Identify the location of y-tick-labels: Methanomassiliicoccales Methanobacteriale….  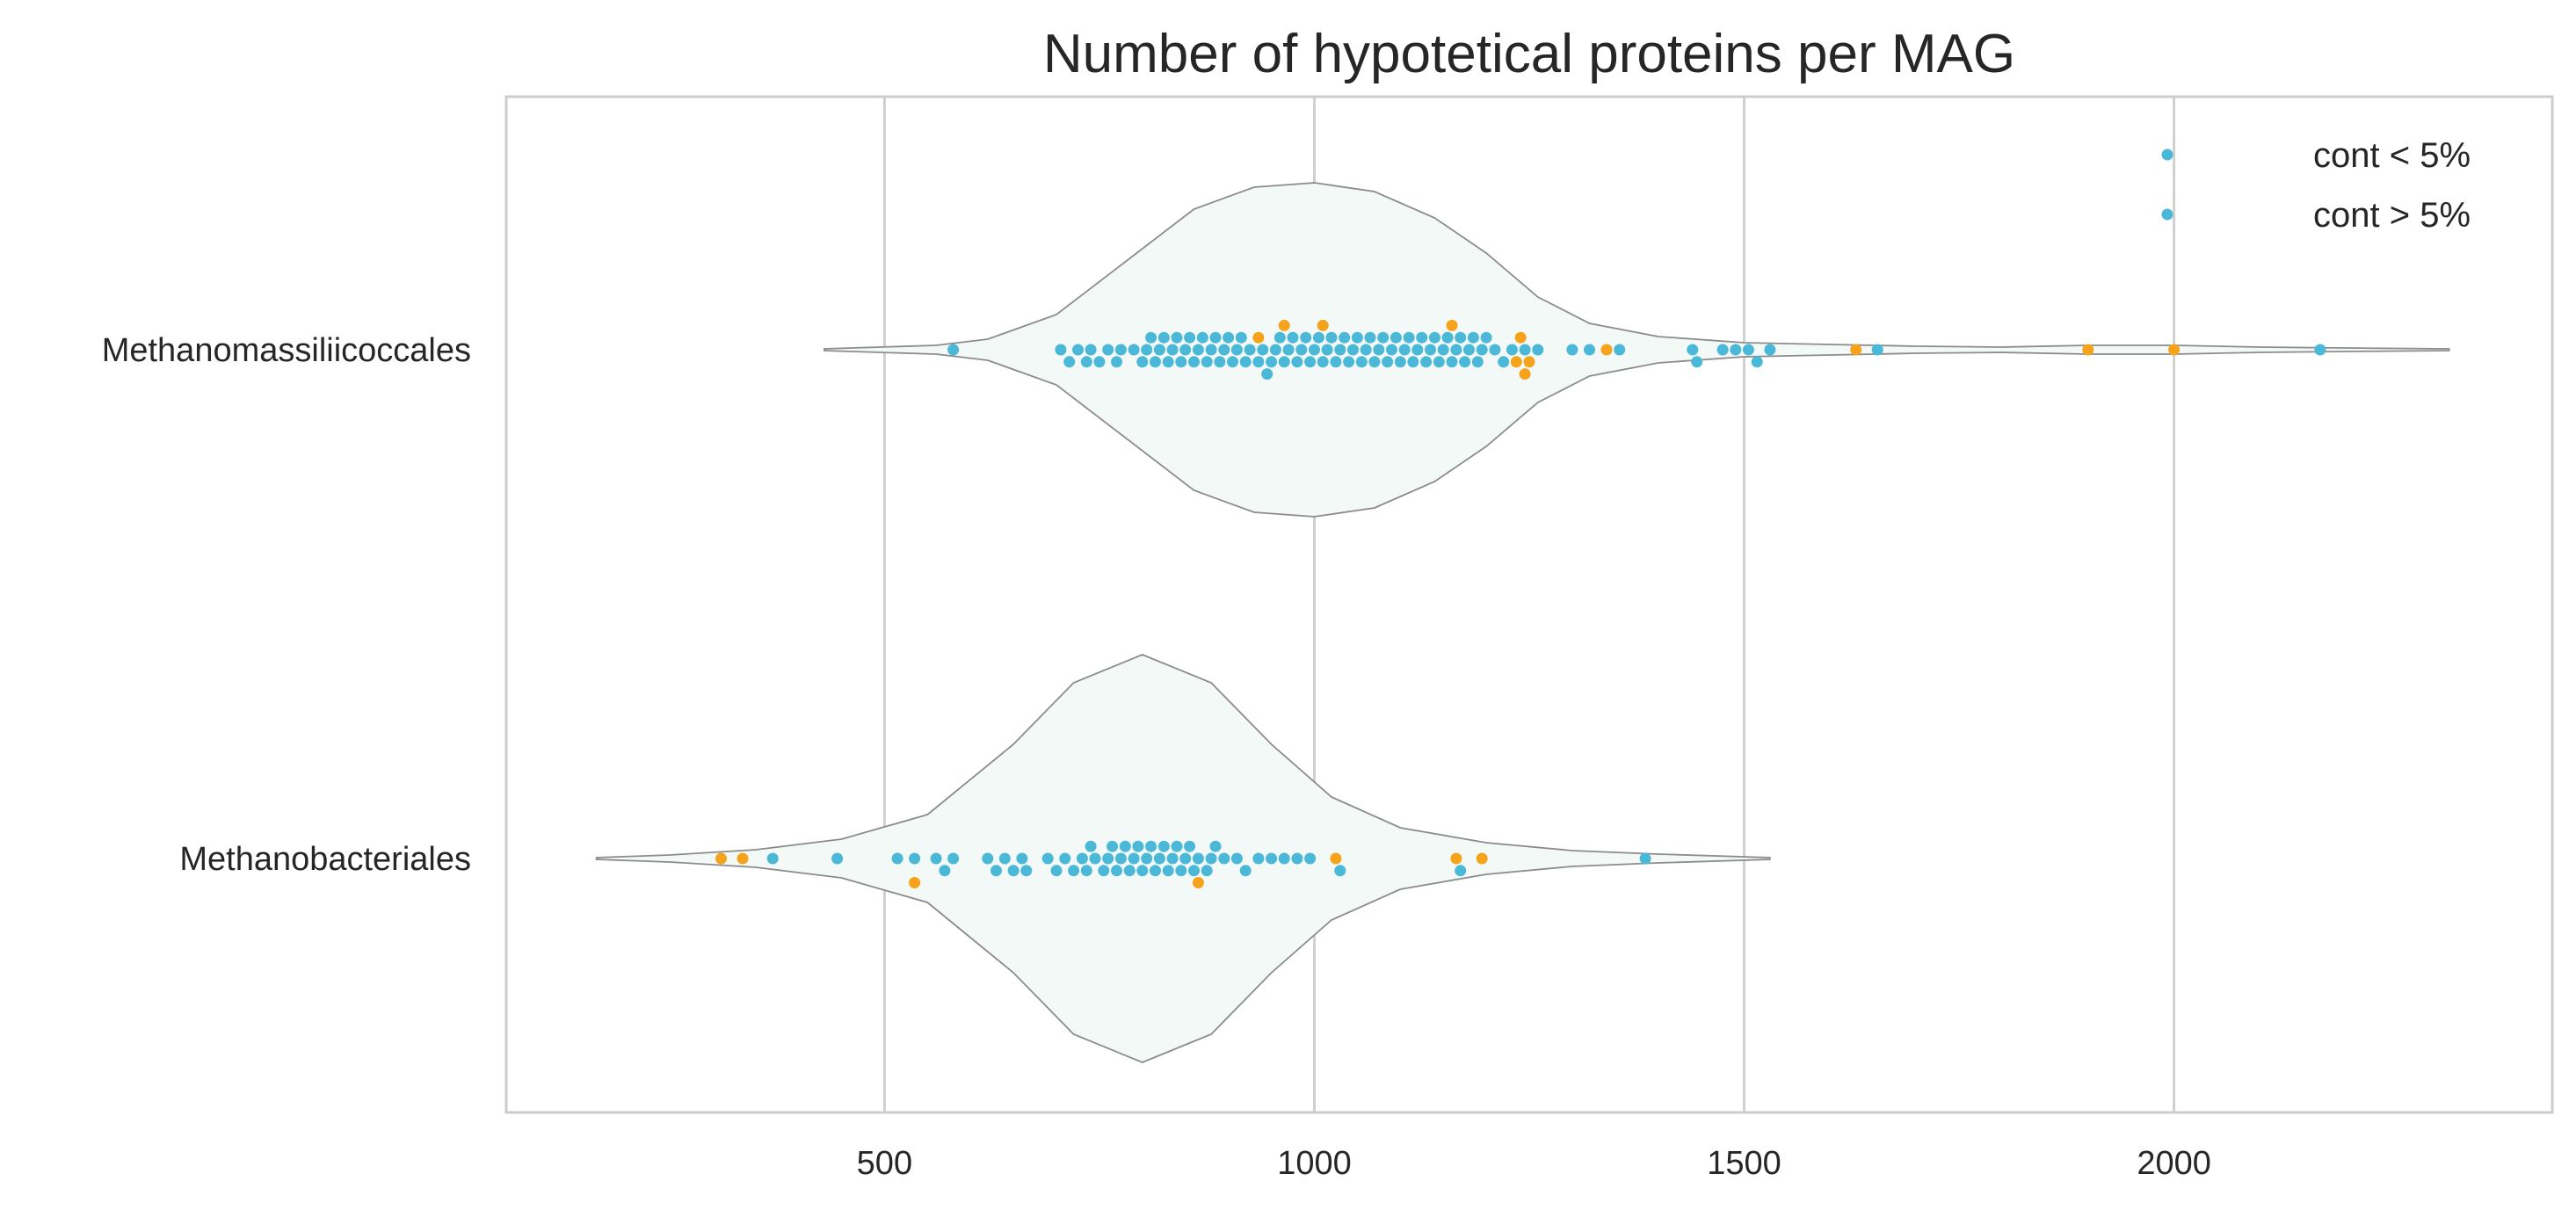
(286, 605).